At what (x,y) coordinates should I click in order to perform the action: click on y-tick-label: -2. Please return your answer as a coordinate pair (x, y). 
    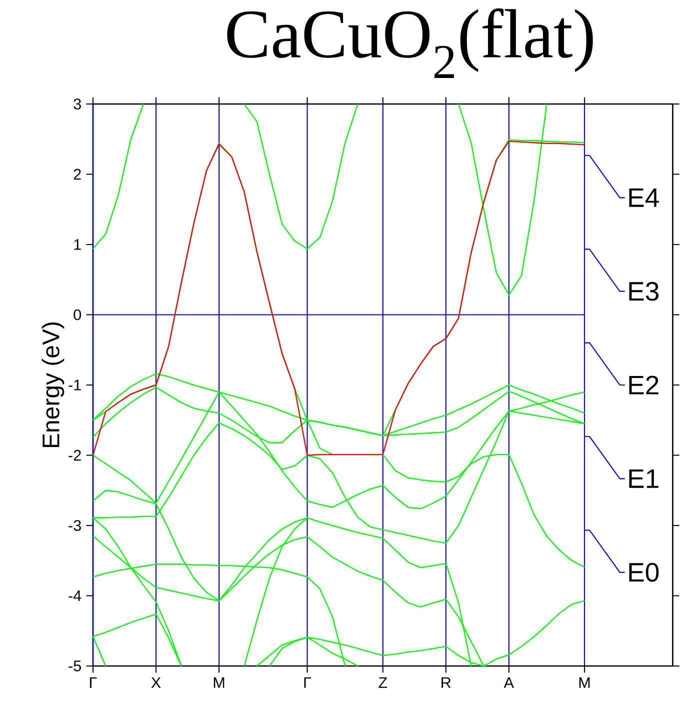
    Looking at the image, I should click on (74, 455).